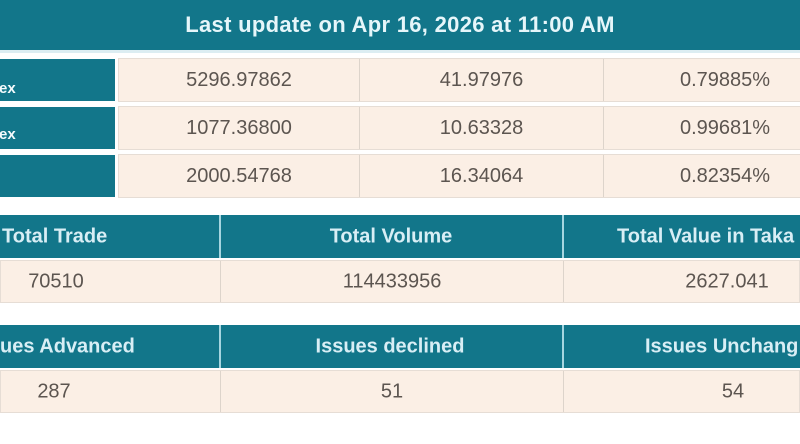  I want to click on index-percent-change: 0.82354%, so click(701, 176).